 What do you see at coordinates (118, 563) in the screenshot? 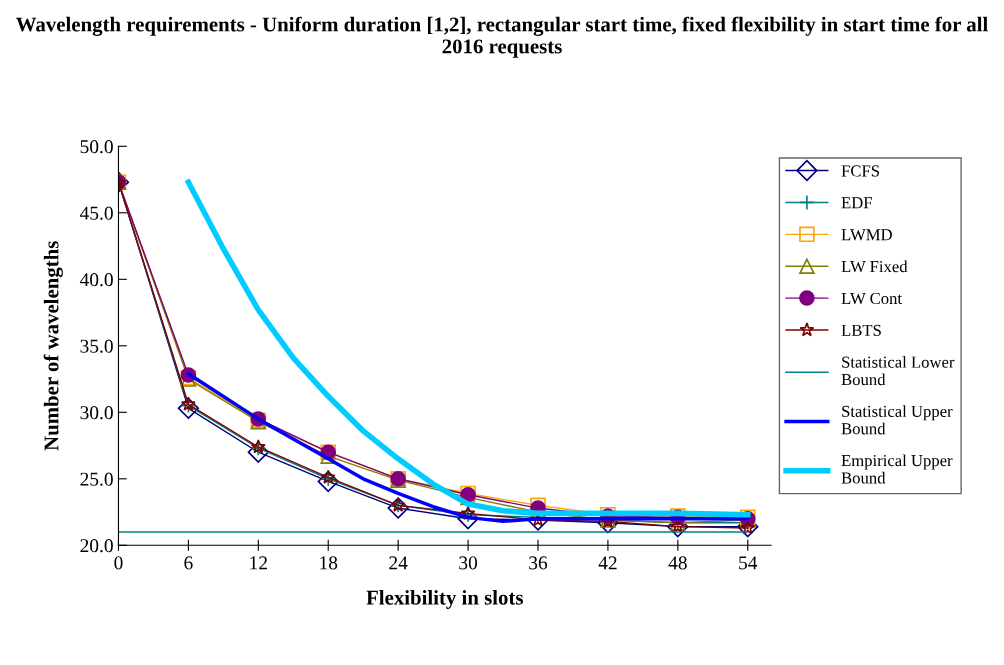
I see `x-tick-label: 0` at bounding box center [118, 563].